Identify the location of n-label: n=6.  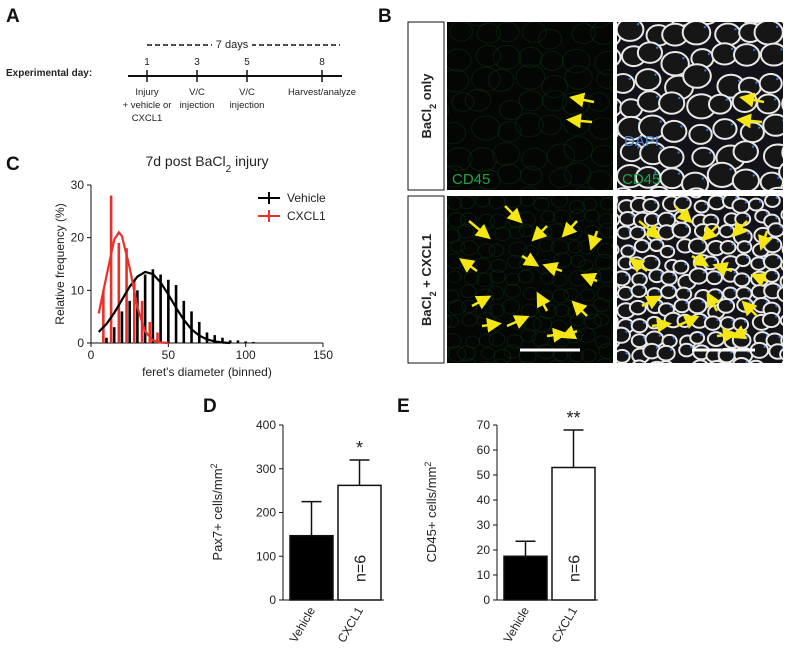
(575, 568).